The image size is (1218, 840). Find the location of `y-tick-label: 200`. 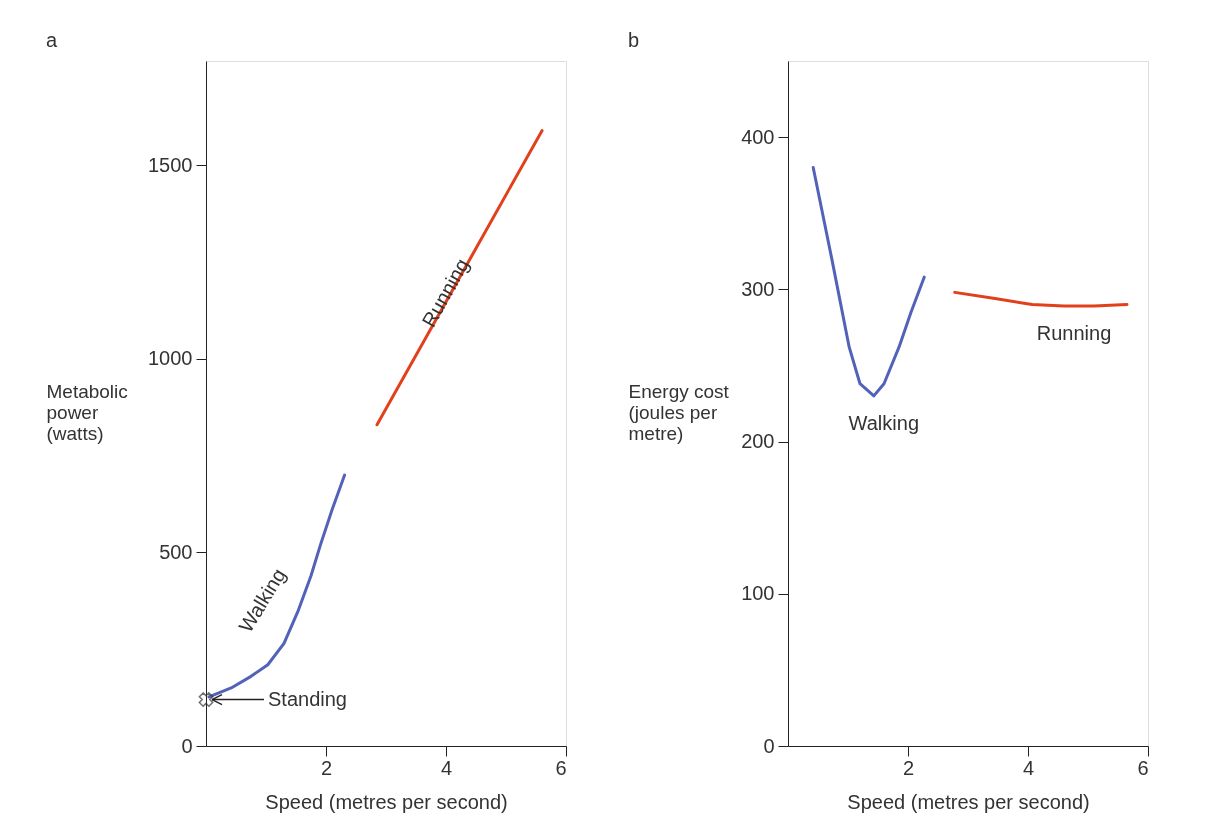

y-tick-label: 200 is located at coordinates (758, 441).